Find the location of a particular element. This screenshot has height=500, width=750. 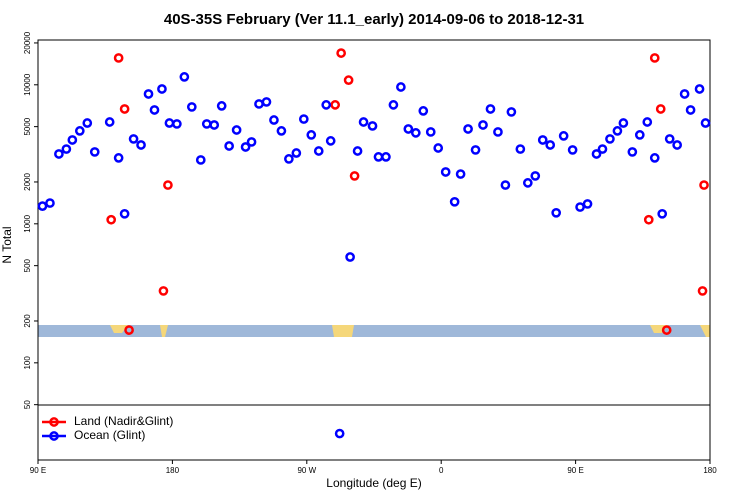

x-tick-label: 180 is located at coordinates (710, 470).